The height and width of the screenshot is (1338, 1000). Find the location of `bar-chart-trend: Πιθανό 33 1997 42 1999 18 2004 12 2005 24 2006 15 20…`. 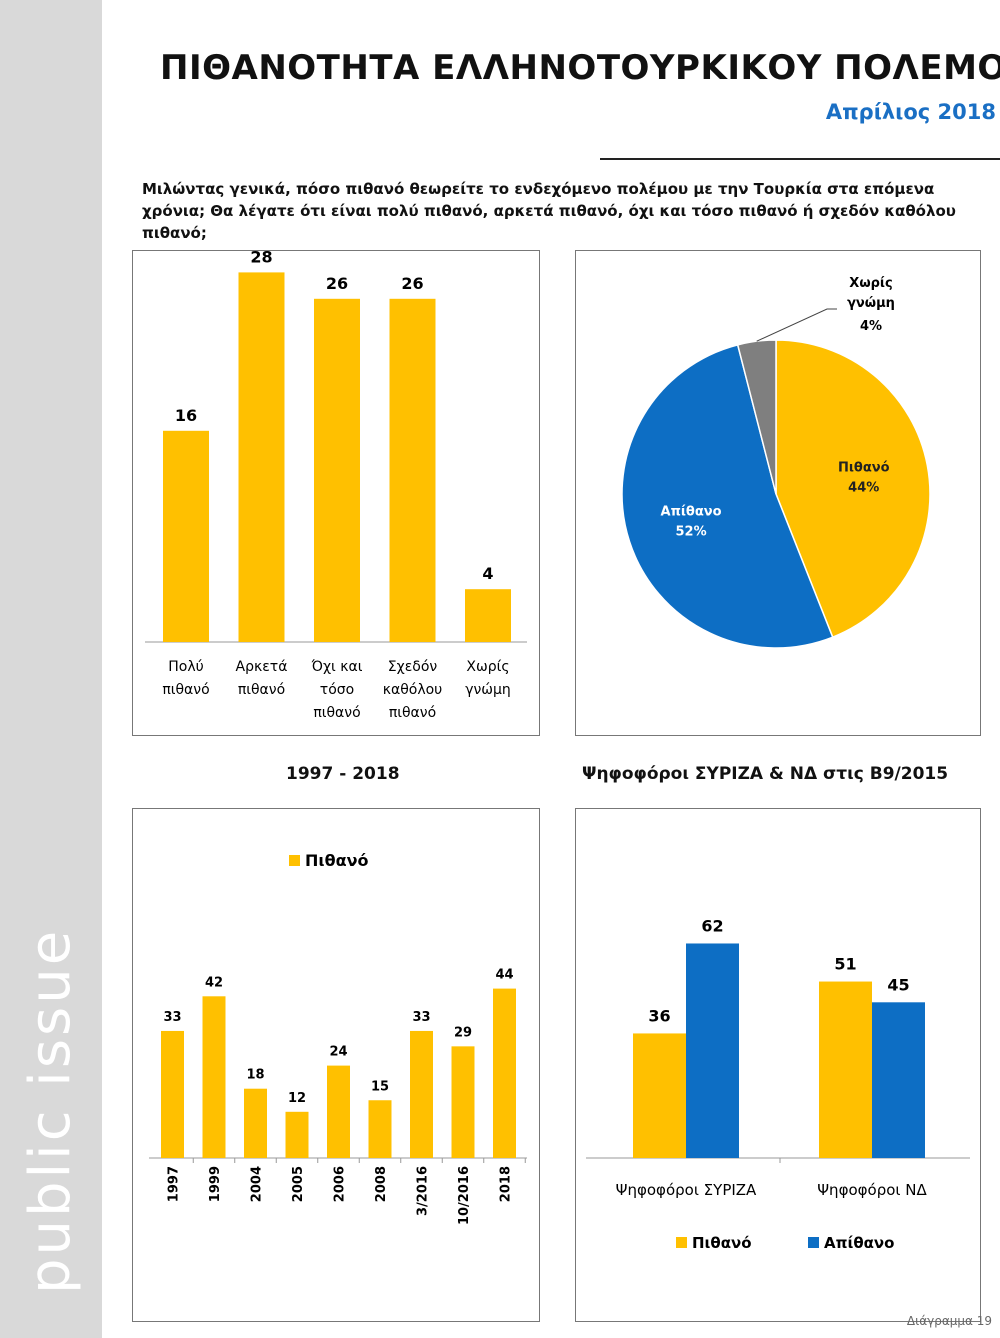

bar-chart-trend: Πιθανό 33 1997 42 1999 18 2004 12 2005 24 2006 15 20… is located at coordinates (338, 1038).